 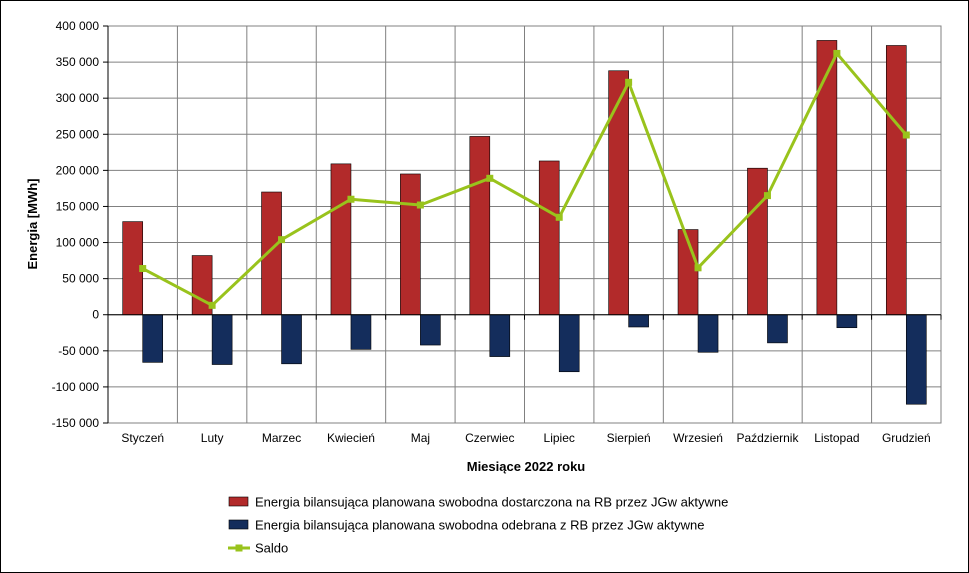 What do you see at coordinates (559, 438) in the screenshot?
I see `x-tick-label: Lipiec` at bounding box center [559, 438].